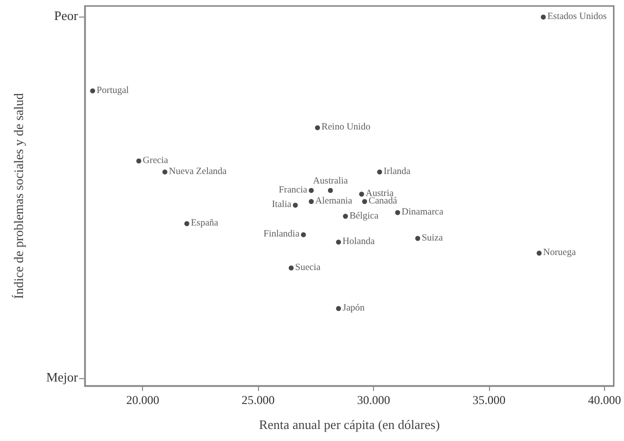 Image resolution: width=624 pixels, height=441 pixels. What do you see at coordinates (373, 400) in the screenshot?
I see `x-tick-label: 30.000` at bounding box center [373, 400].